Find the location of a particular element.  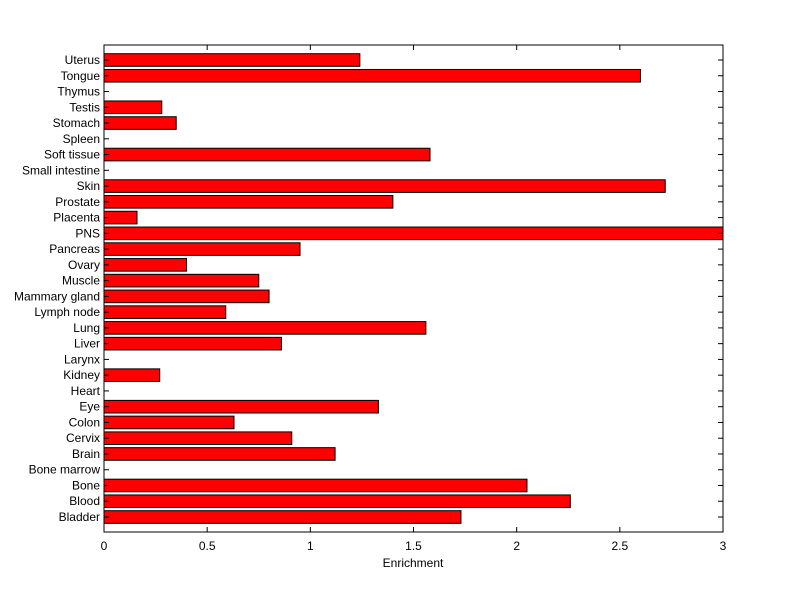

bar-lymph-node is located at coordinates (165, 312).